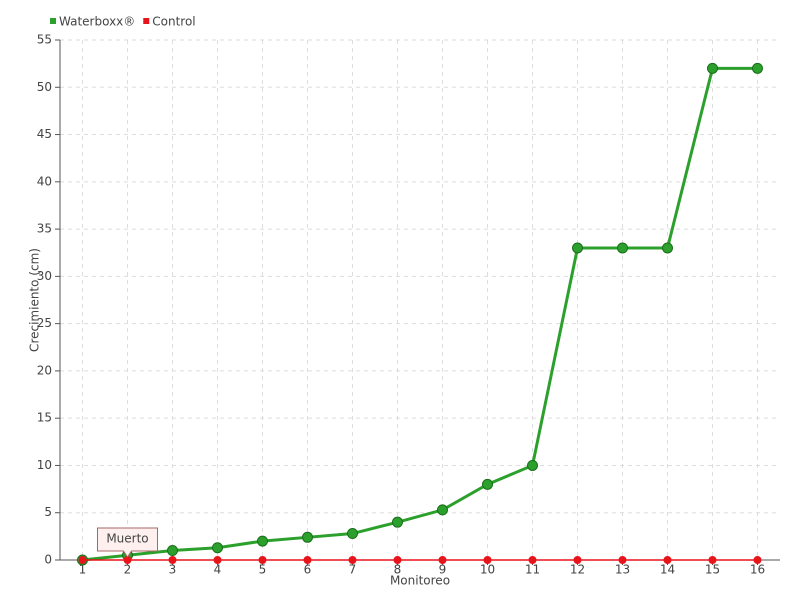  I want to click on x-tick-label: 1, so click(83, 570).